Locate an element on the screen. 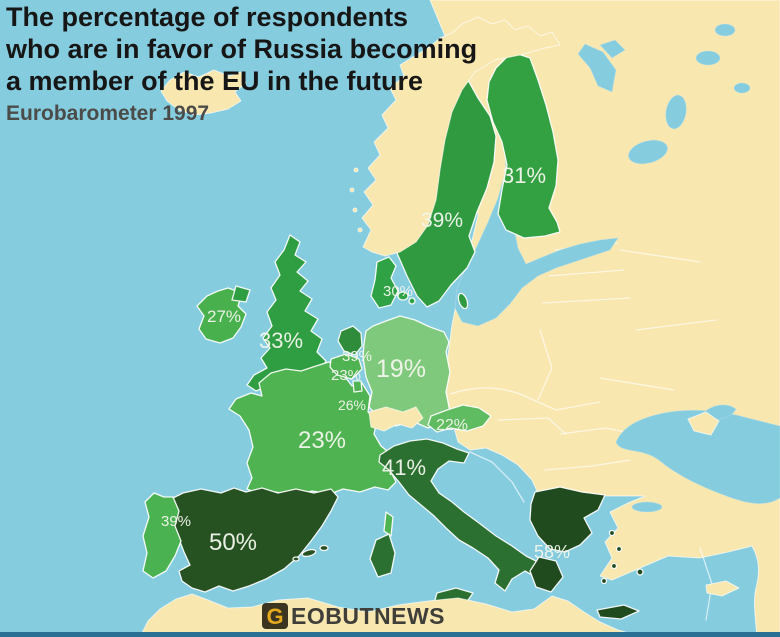 The height and width of the screenshot is (637, 780). watermark-text: EOBUTNEWS is located at coordinates (368, 616).